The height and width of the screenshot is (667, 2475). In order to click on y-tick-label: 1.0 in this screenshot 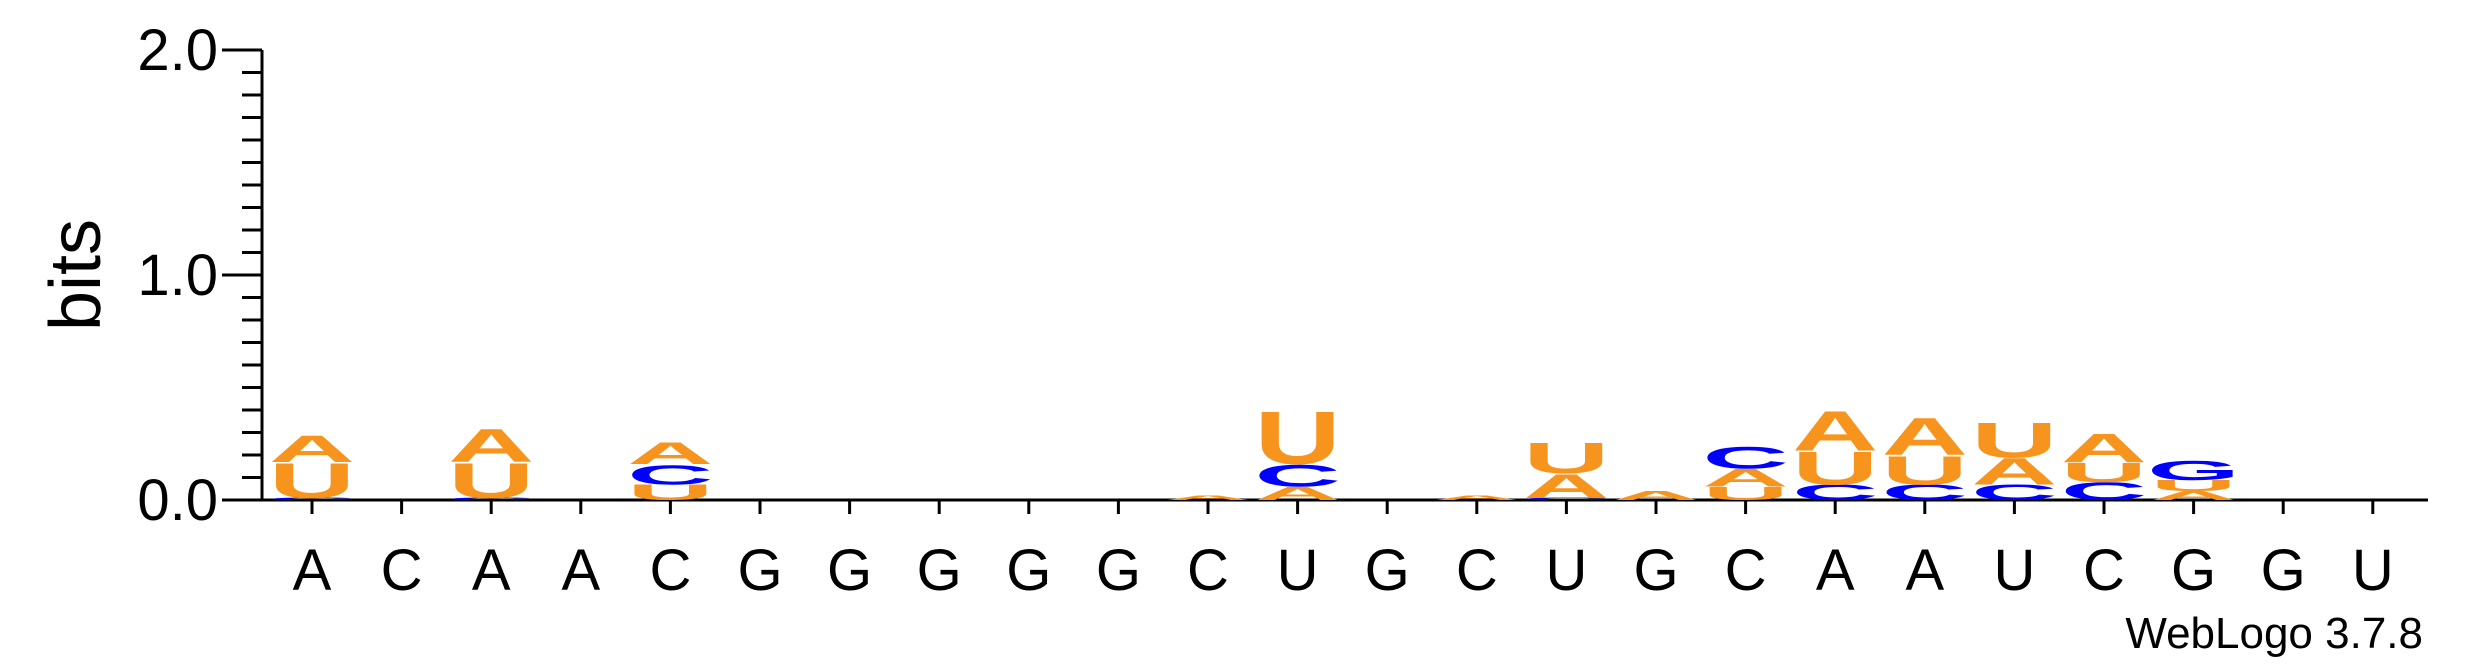, I will do `click(177, 275)`.